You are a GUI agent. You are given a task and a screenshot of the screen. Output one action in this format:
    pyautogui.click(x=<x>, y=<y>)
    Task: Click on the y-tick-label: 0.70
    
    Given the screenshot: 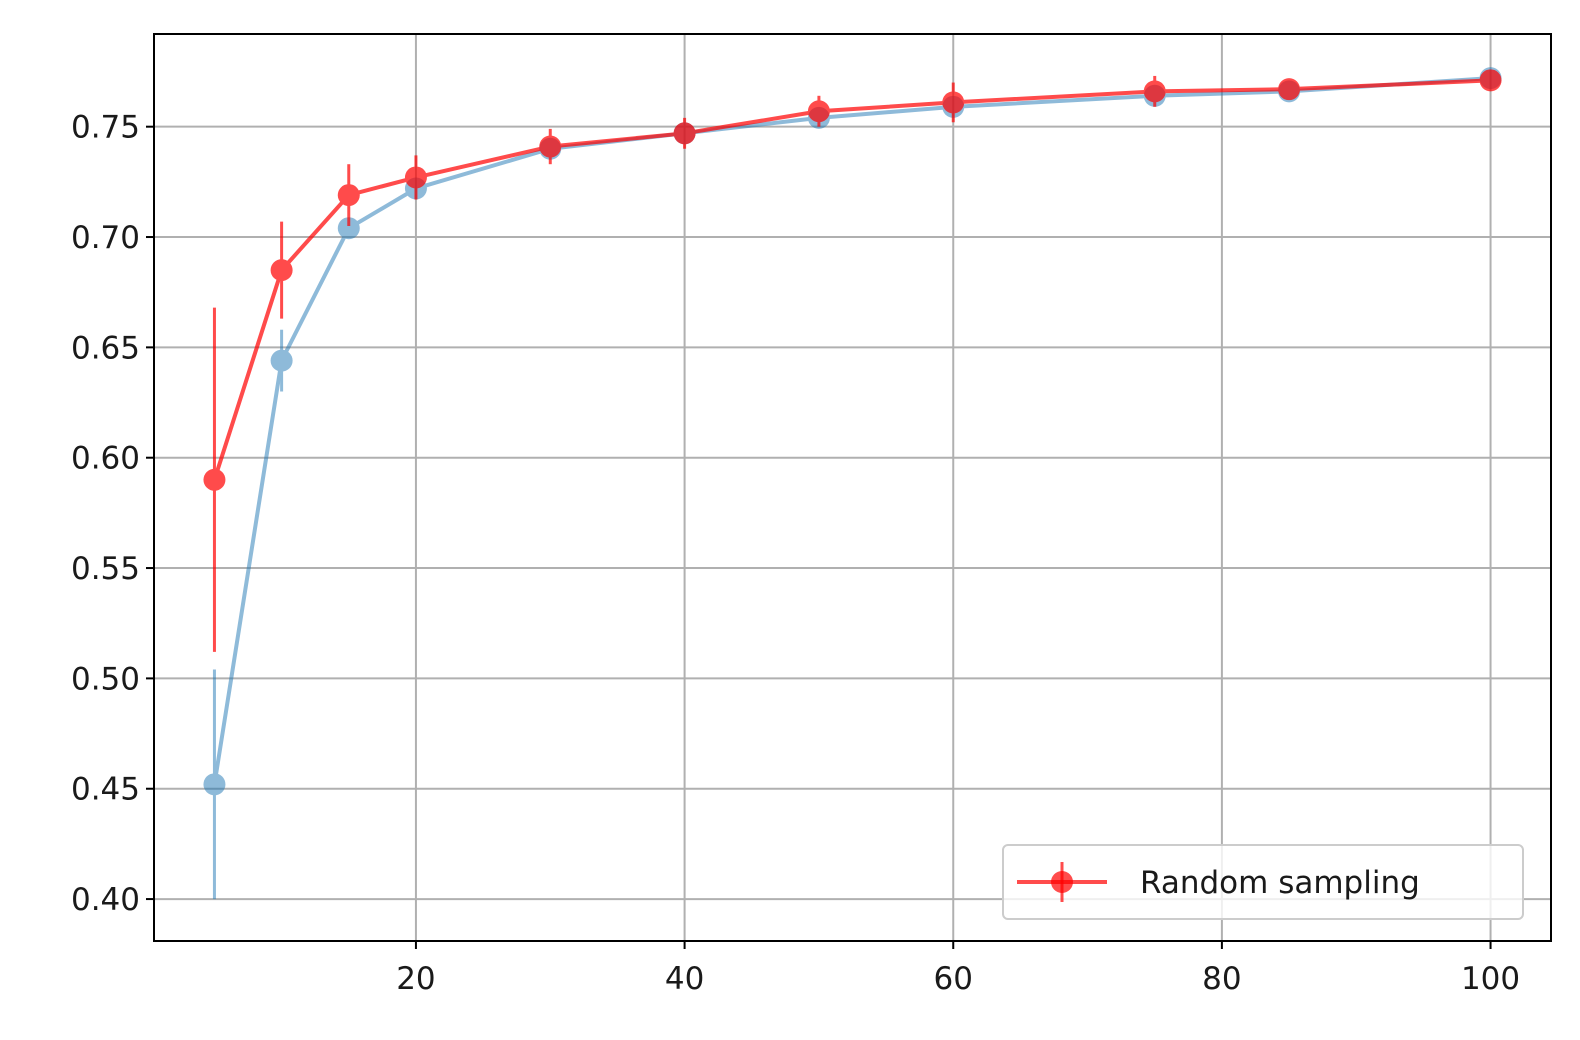 What is the action you would take?
    pyautogui.click(x=105, y=238)
    